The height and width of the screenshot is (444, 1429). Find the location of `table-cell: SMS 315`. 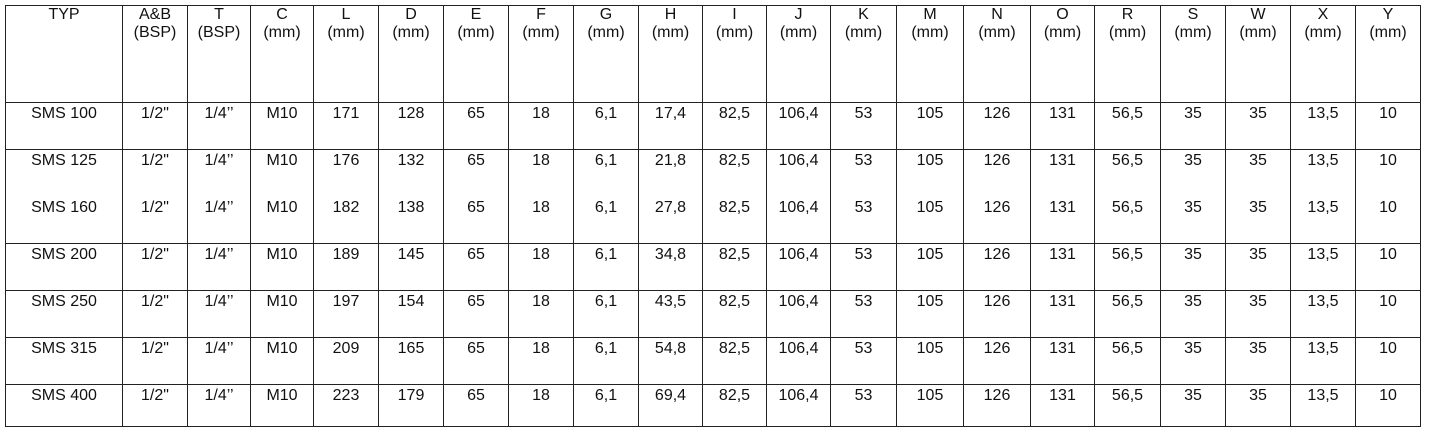

table-cell: SMS 315 is located at coordinates (64, 361).